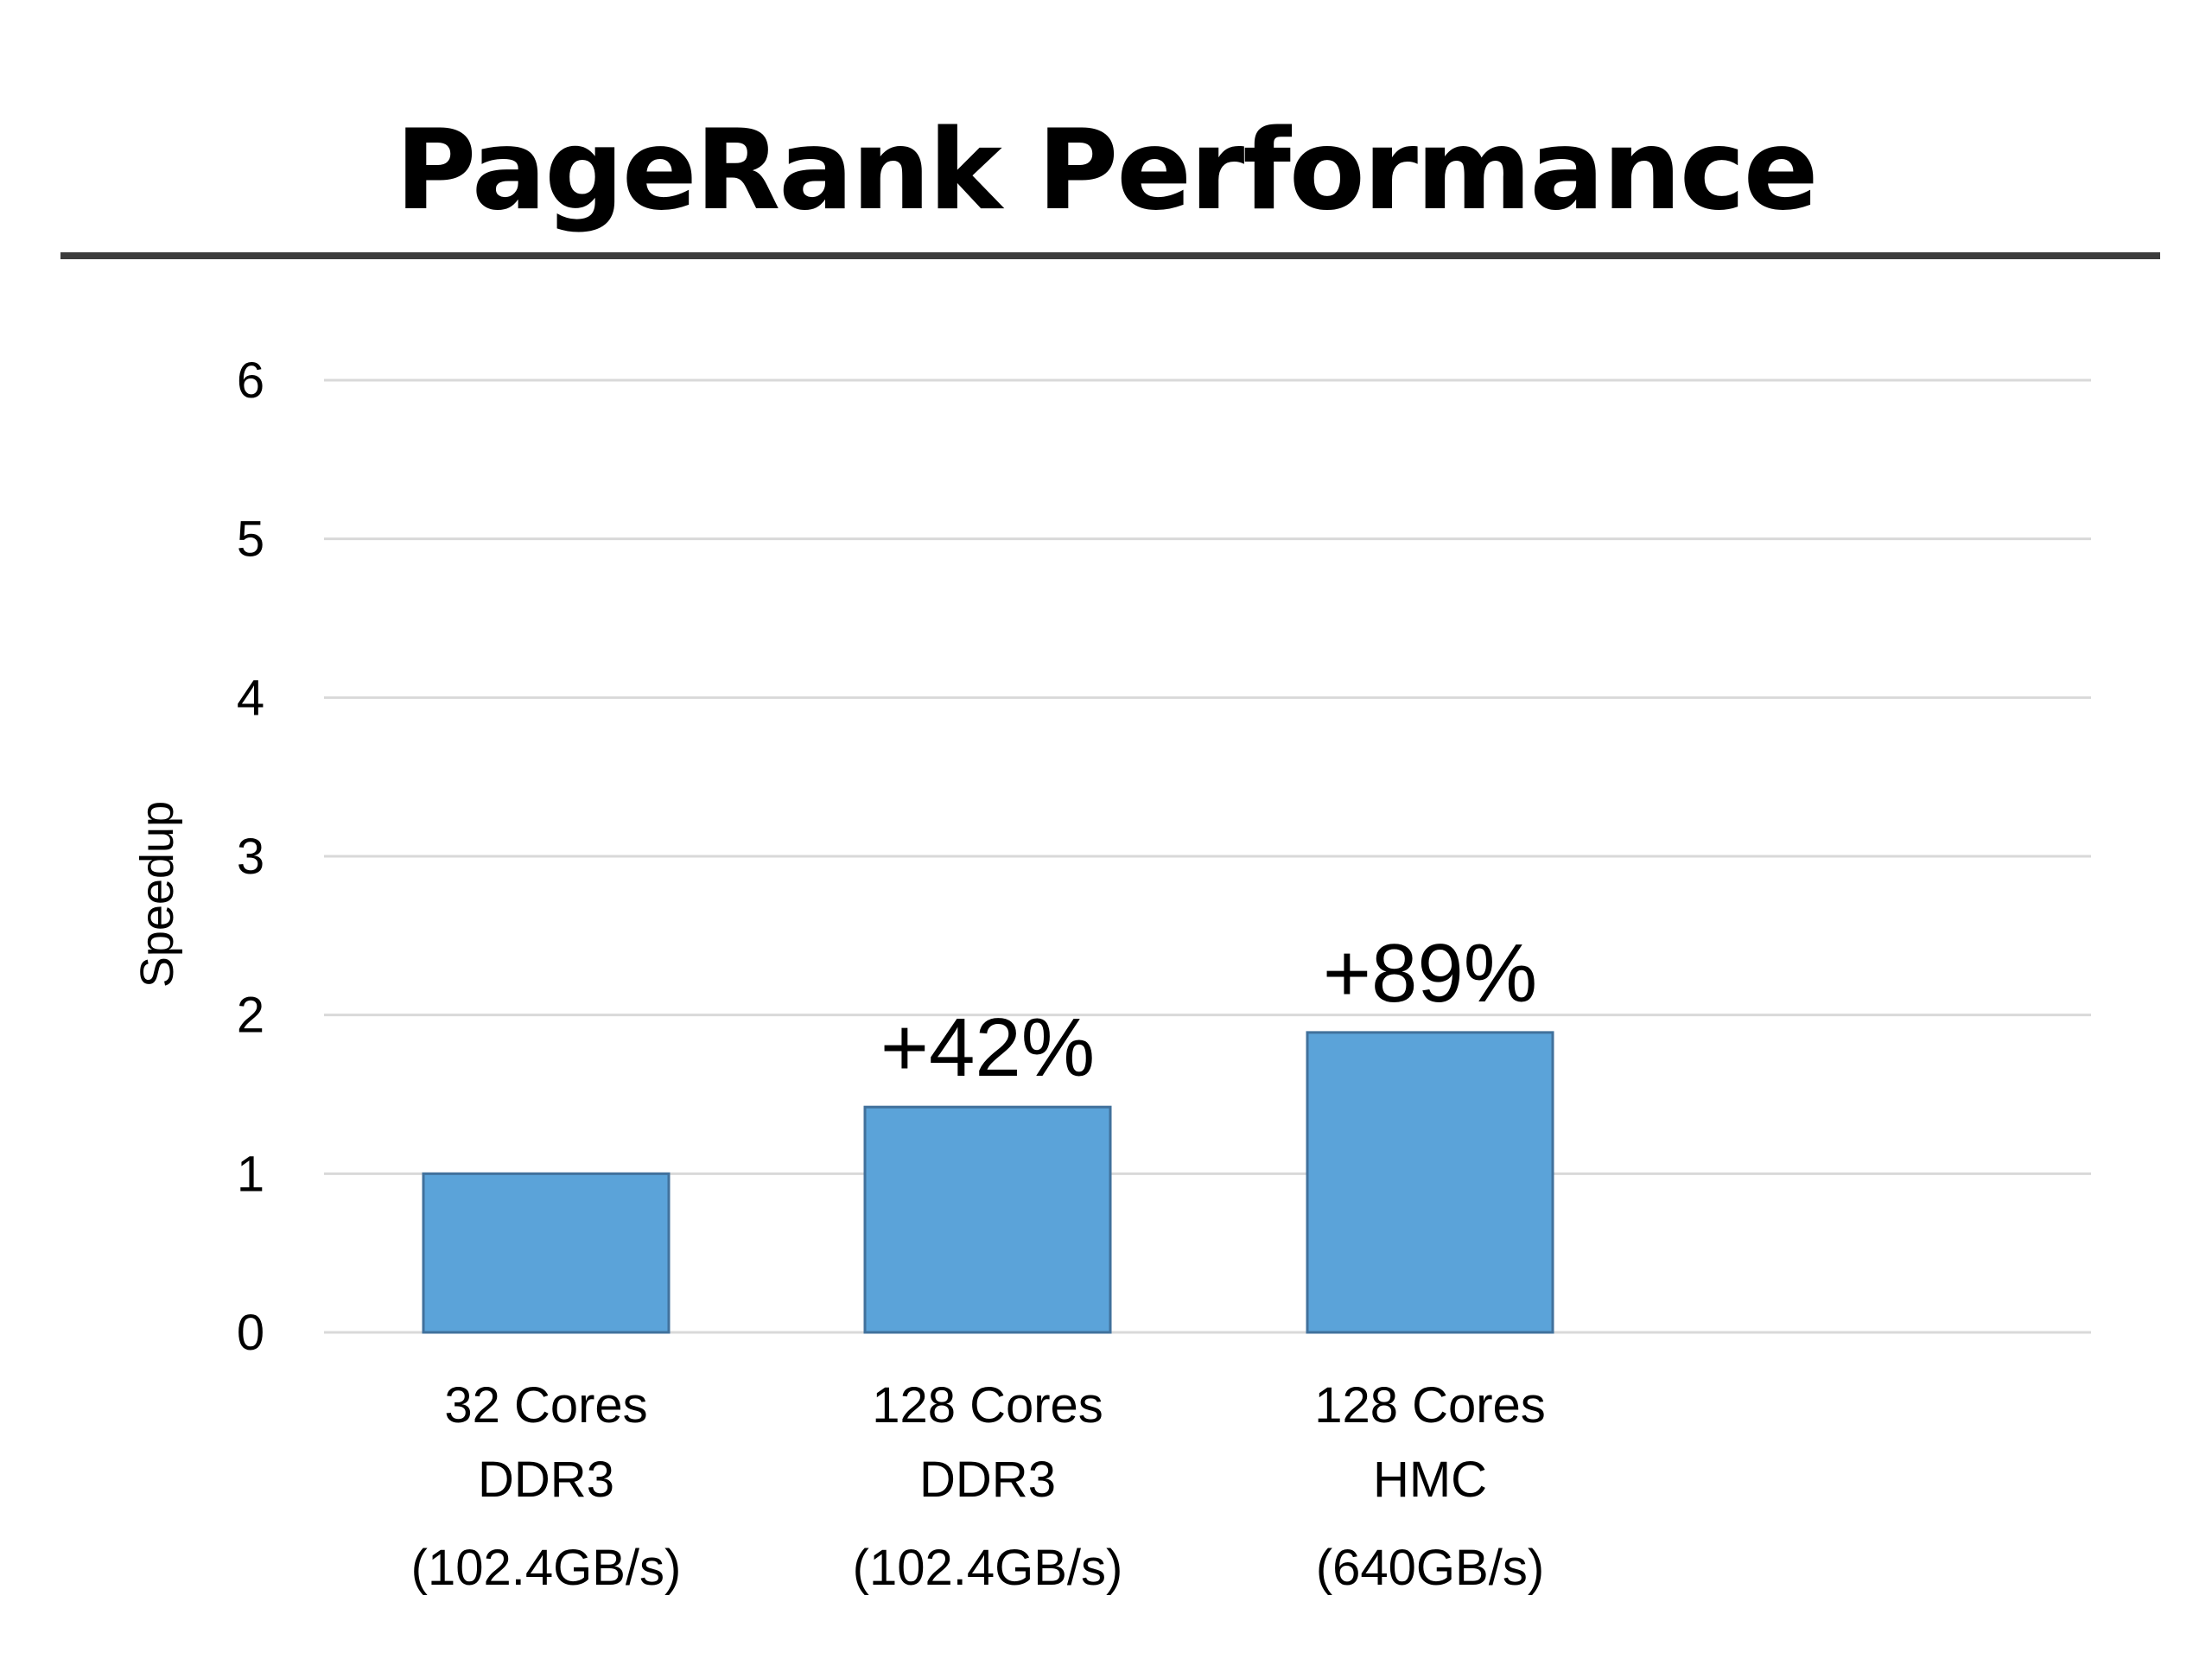  Describe the element at coordinates (1430, 1568) in the screenshot. I see `category-label-3-line-3: (640GB/s)` at that location.